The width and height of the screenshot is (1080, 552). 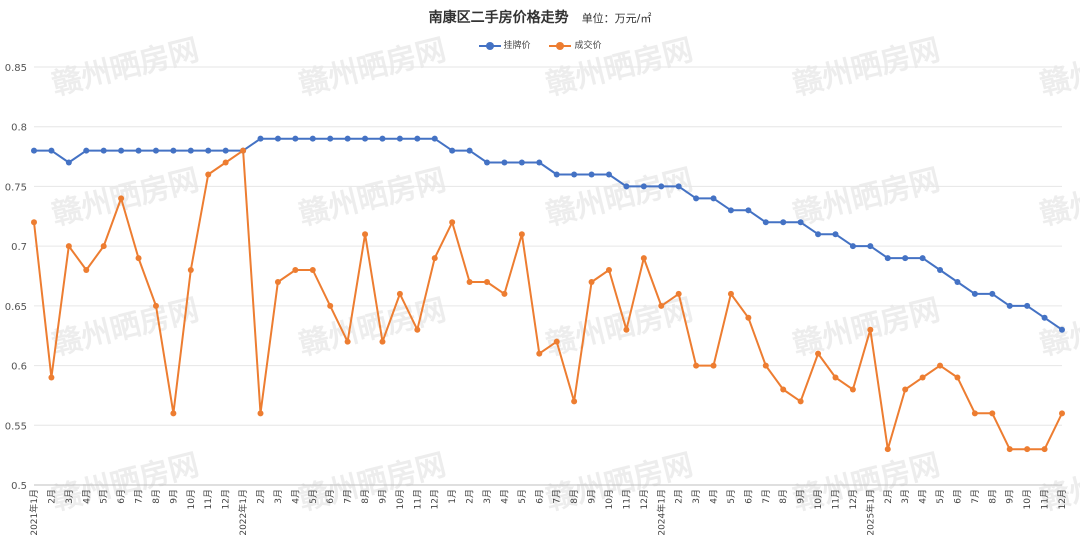 I want to click on legend-item-deal: 成交价, so click(x=575, y=44).